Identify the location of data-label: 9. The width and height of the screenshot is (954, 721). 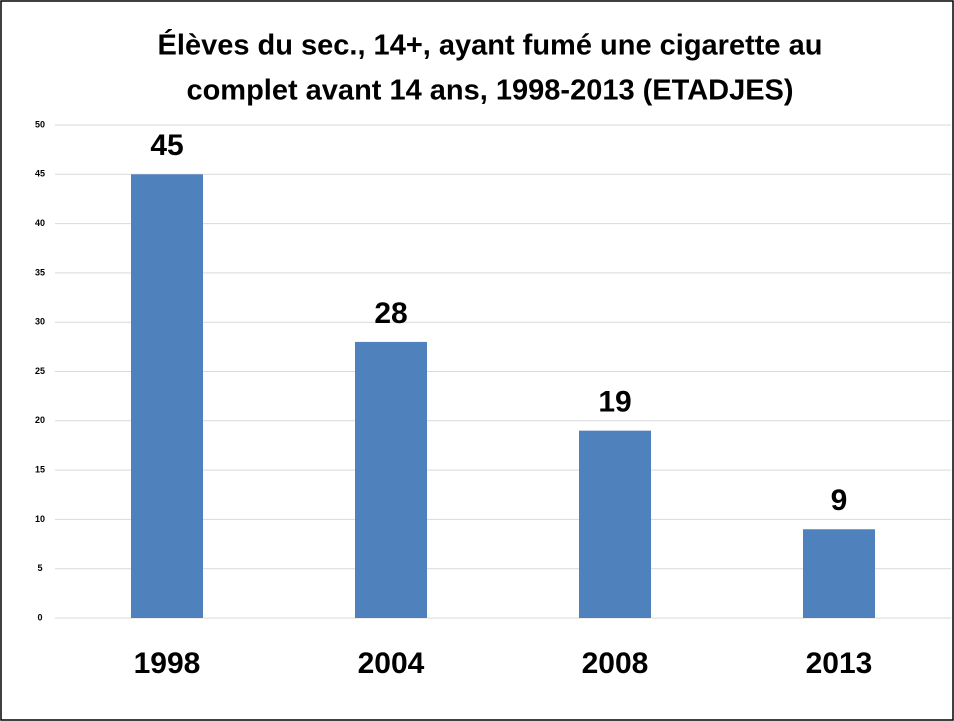
(839, 500).